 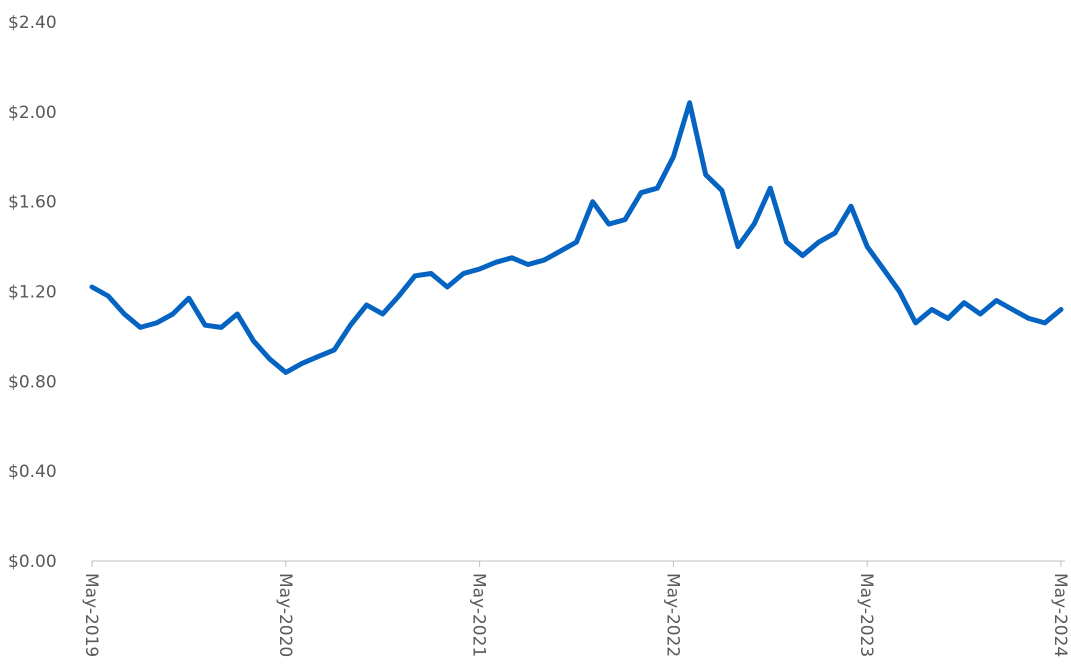 I want to click on x-tick-label: May-2020, so click(x=285, y=615).